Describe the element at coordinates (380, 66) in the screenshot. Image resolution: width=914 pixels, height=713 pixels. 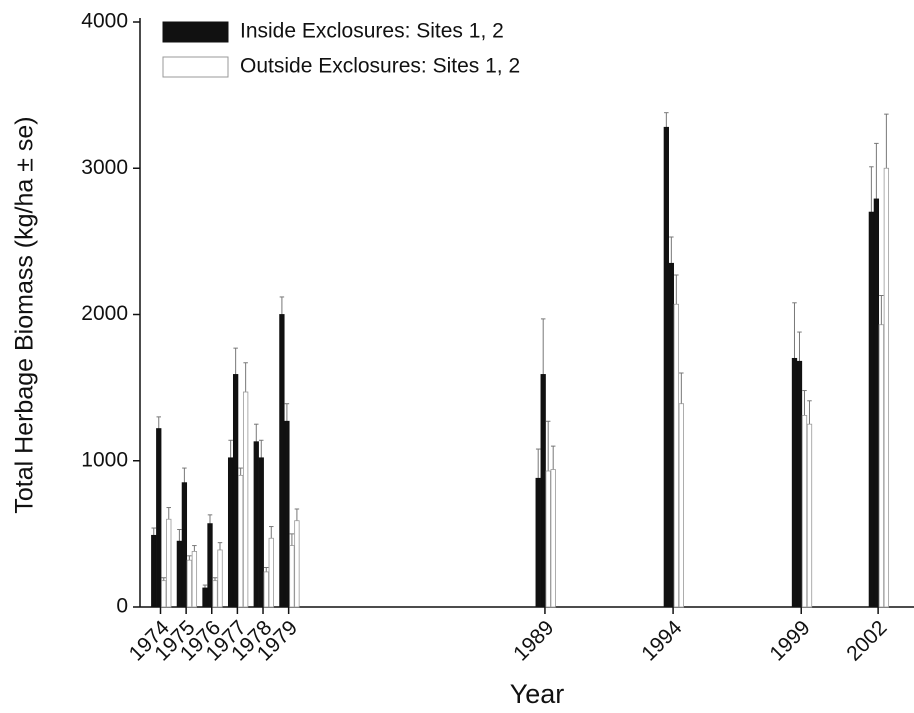
I see `legend-label: Outside Exclosures: Sites 1, 2` at that location.